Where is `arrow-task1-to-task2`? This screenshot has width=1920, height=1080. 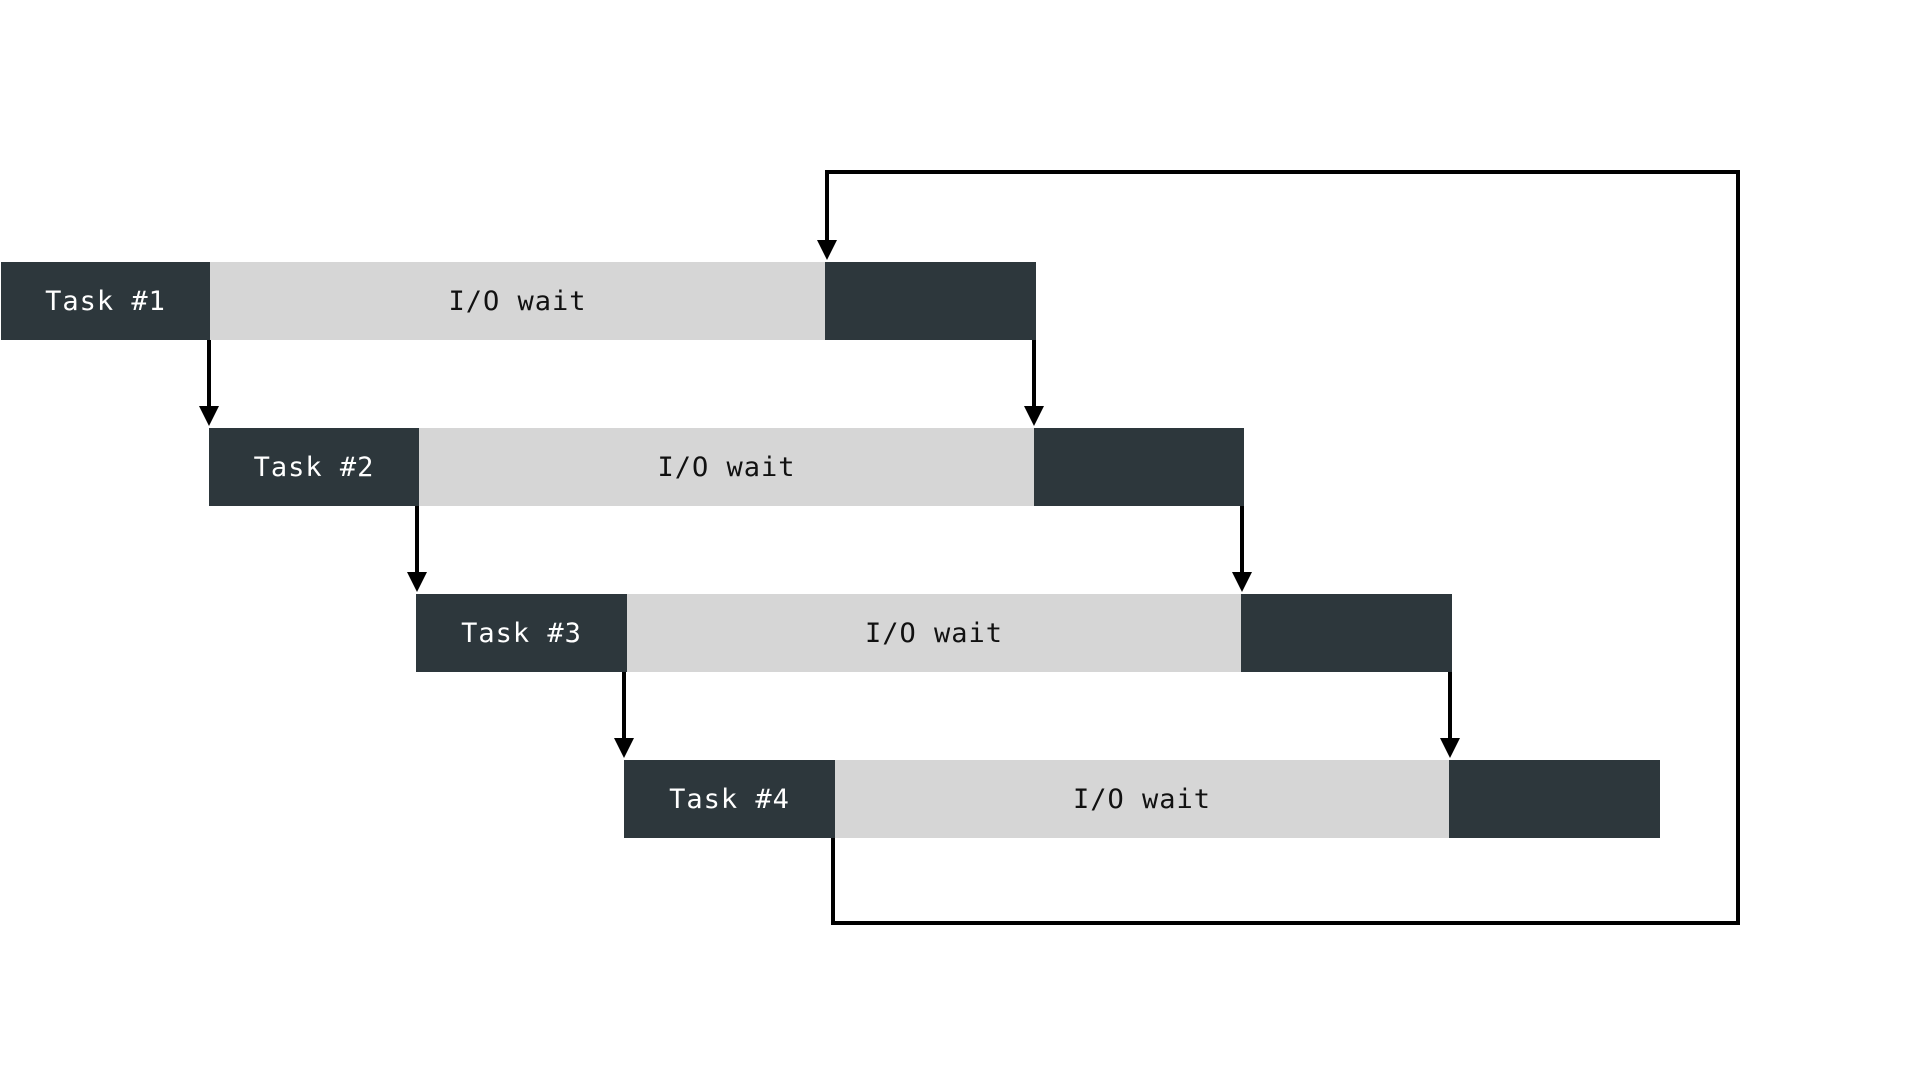
arrow-task1-to-task2 is located at coordinates (209, 383).